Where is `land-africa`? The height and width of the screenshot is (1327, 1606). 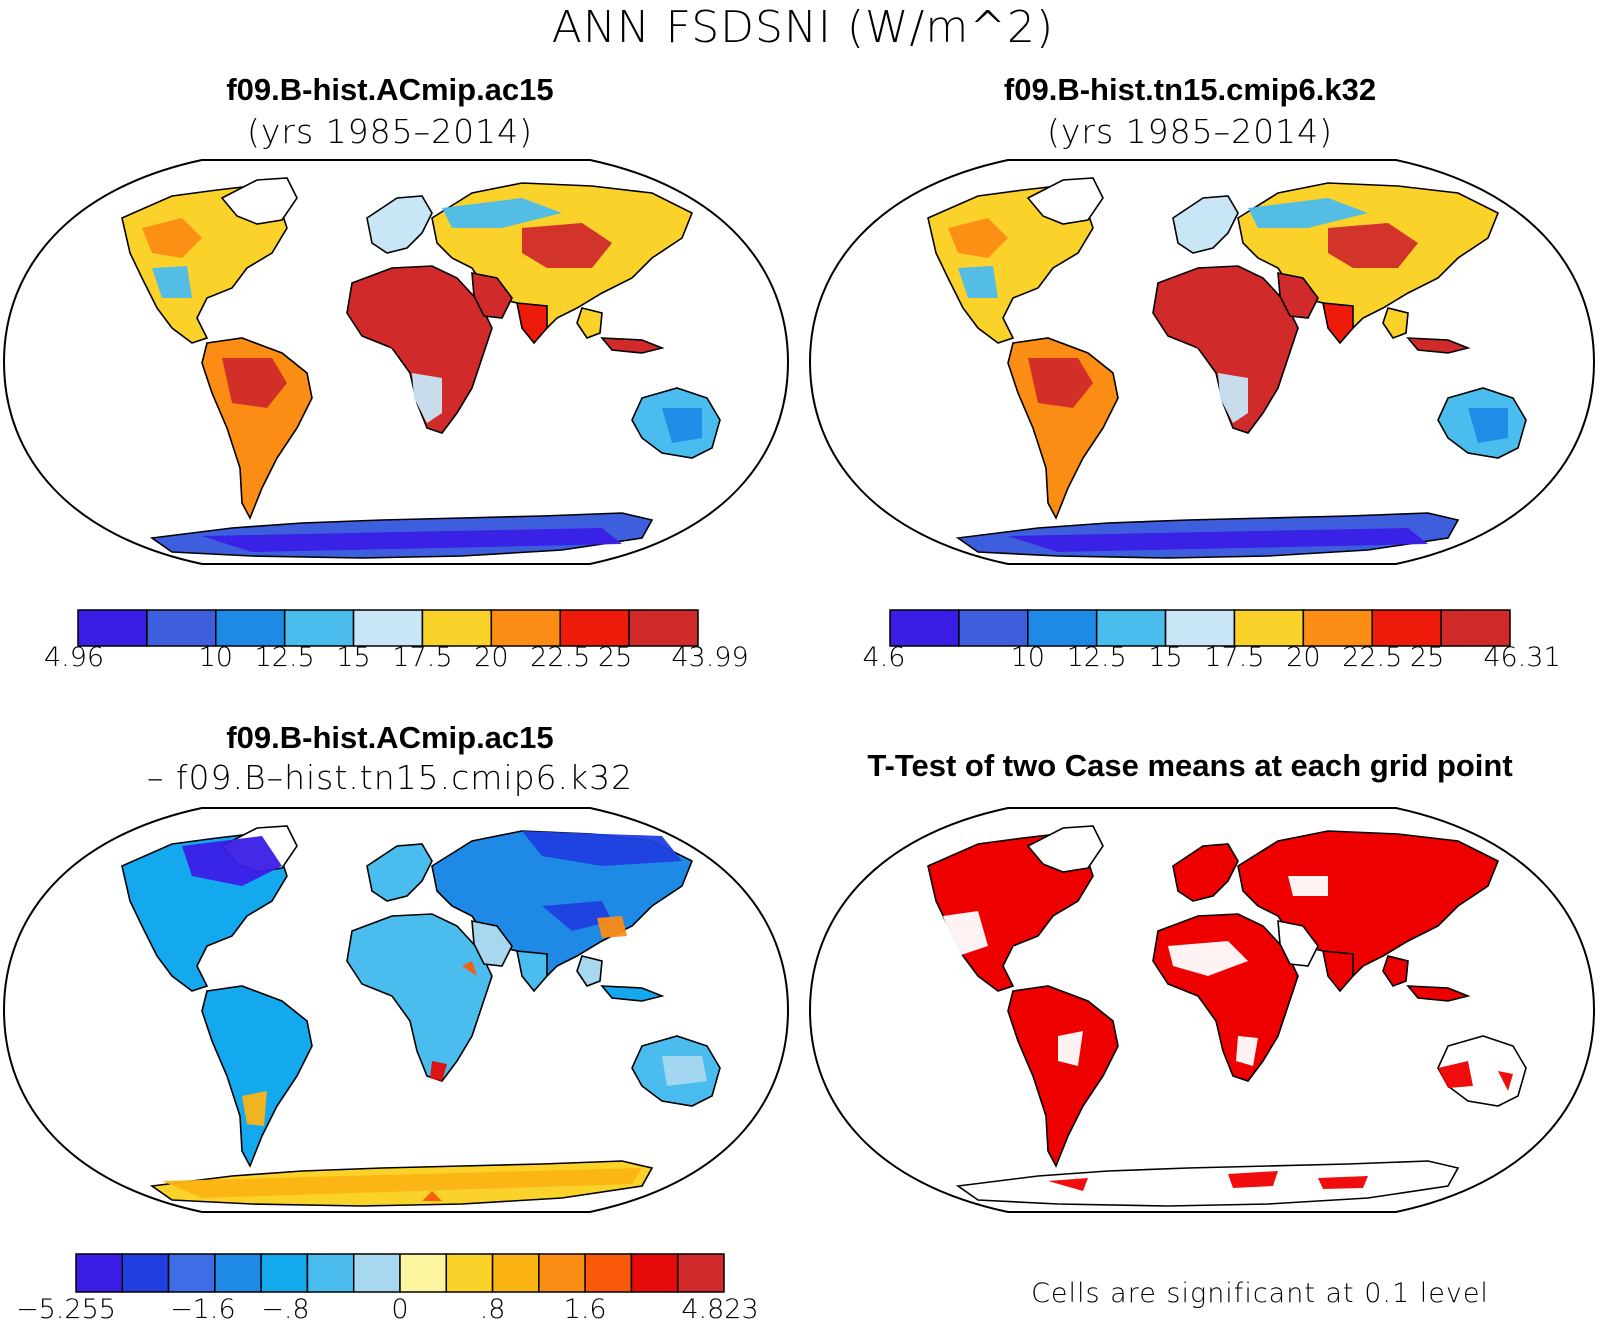
land-africa is located at coordinates (419, 997).